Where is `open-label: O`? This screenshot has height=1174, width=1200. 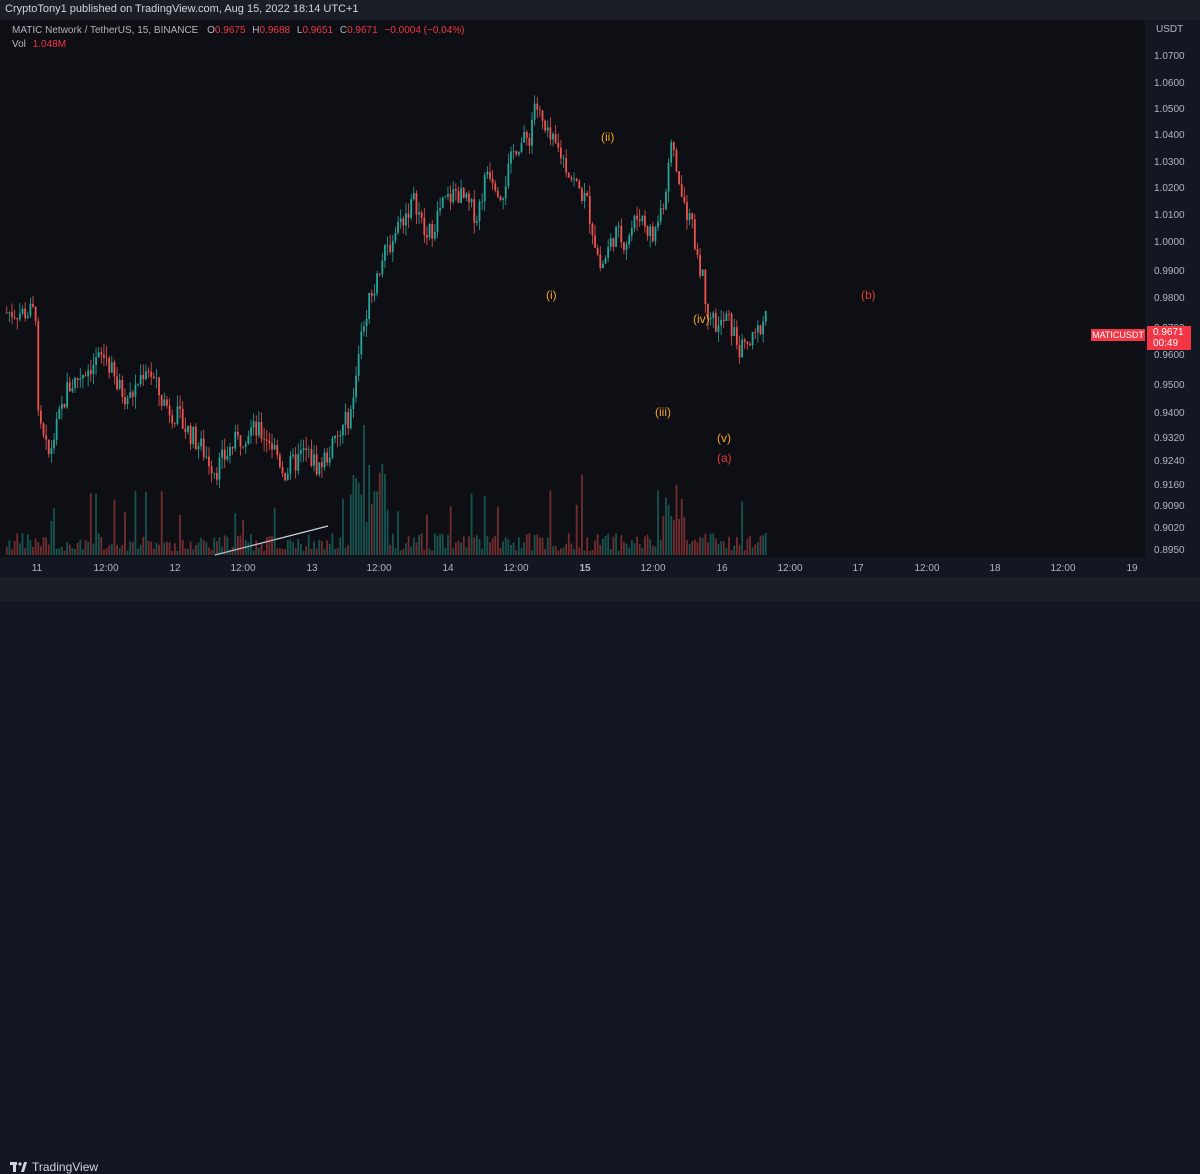
open-label: O is located at coordinates (211, 30).